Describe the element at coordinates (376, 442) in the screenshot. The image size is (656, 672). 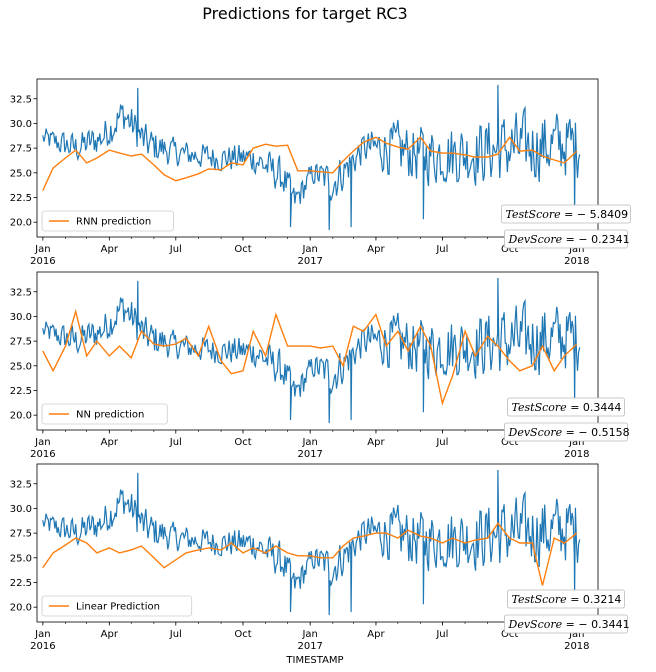
I see `panel-2-x-tick-label-5: Apr` at that location.